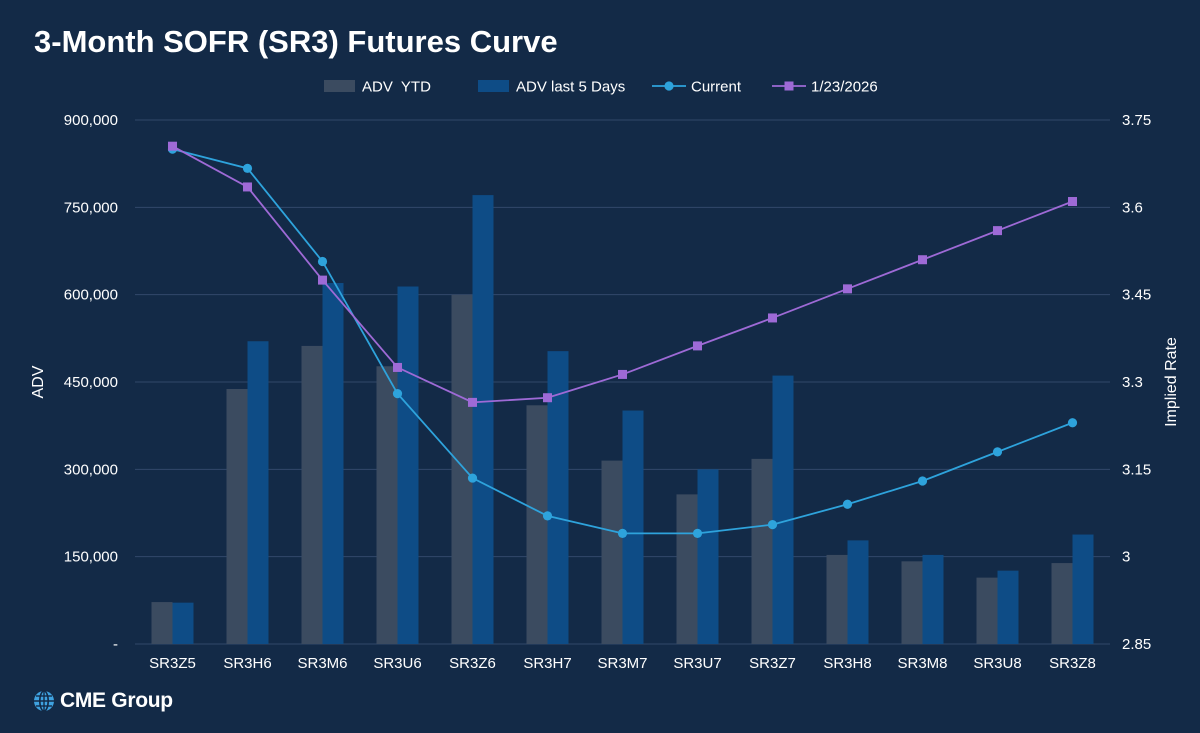 This screenshot has width=1200, height=733. I want to click on left-tick-label: 750,000, so click(91, 207).